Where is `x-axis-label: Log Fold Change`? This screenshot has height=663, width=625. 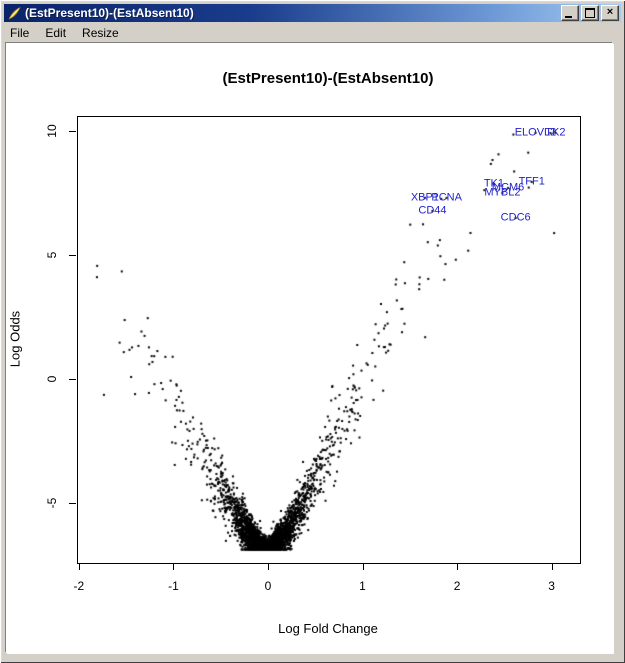
x-axis-label: Log Fold Change is located at coordinates (328, 628).